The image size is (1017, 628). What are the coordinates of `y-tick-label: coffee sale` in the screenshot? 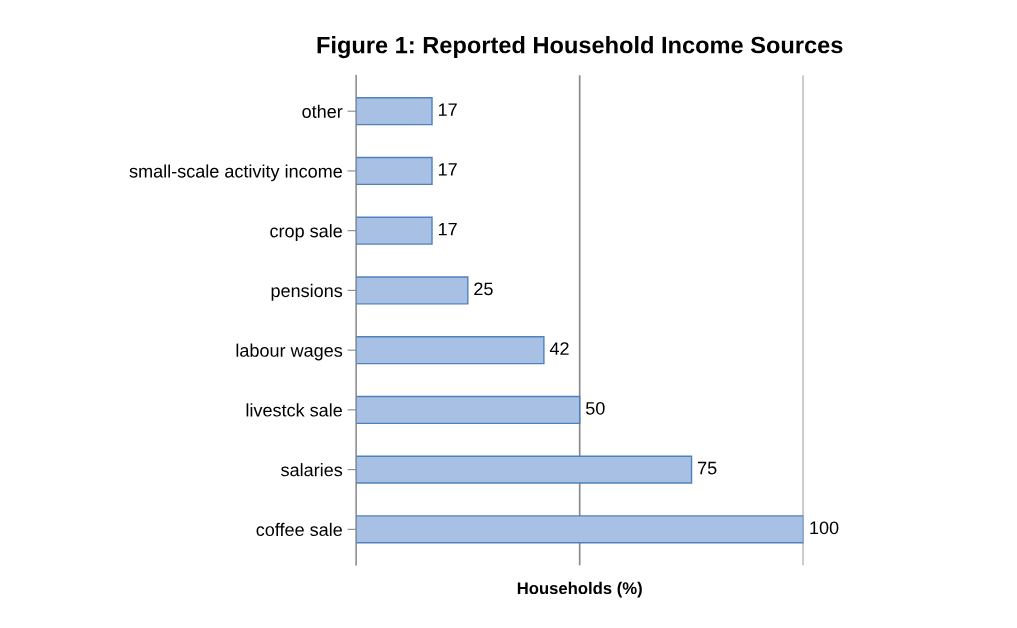 It's located at (299, 529).